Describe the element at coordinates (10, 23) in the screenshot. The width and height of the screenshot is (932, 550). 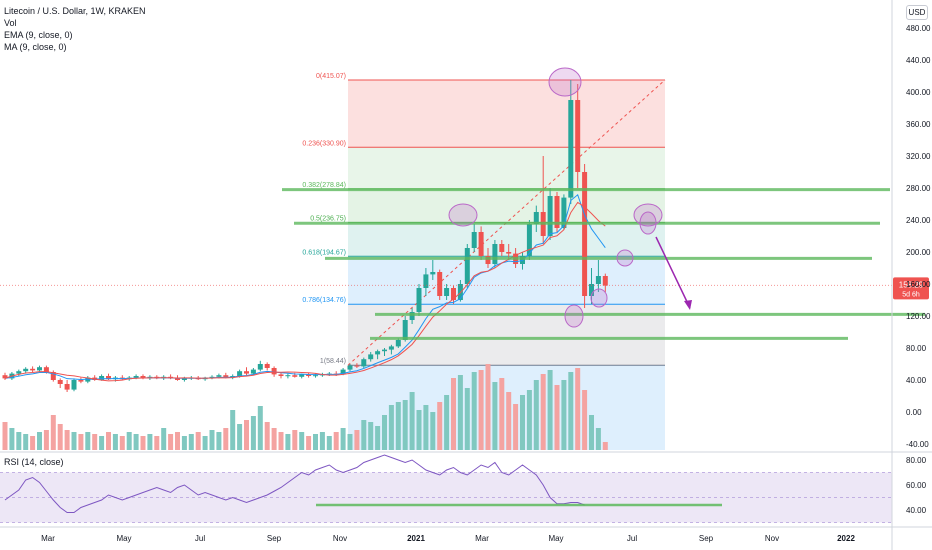
I see `indicator-vol: Vol` at that location.